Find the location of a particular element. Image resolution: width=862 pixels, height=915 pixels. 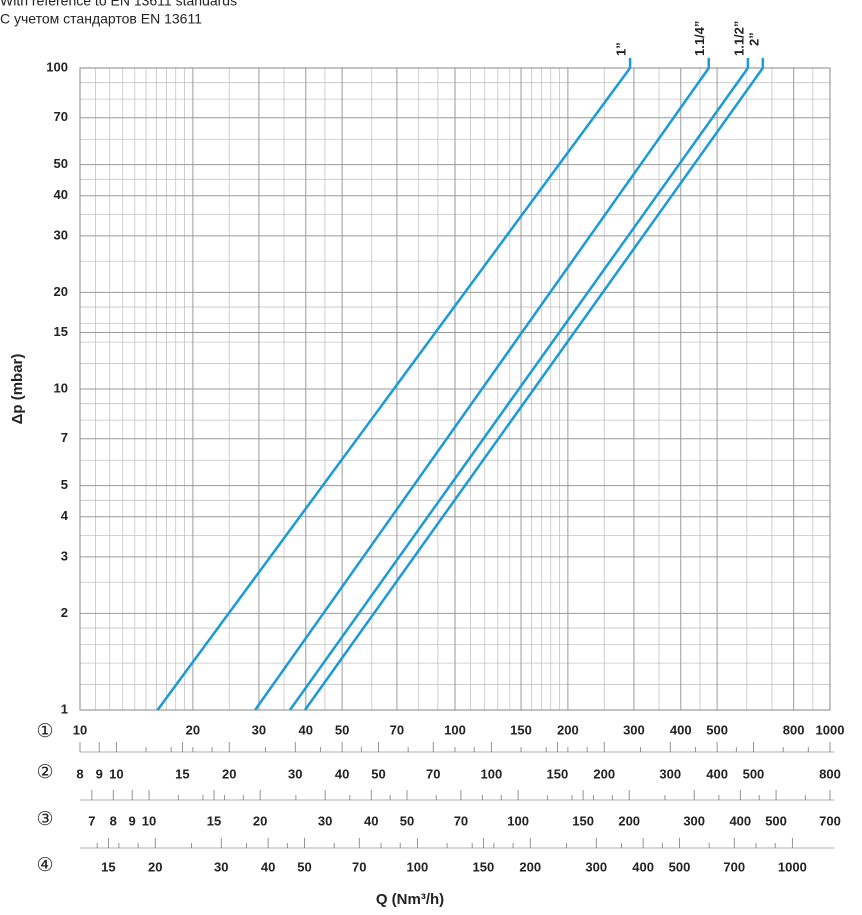

scale-label: ① is located at coordinates (44, 731).